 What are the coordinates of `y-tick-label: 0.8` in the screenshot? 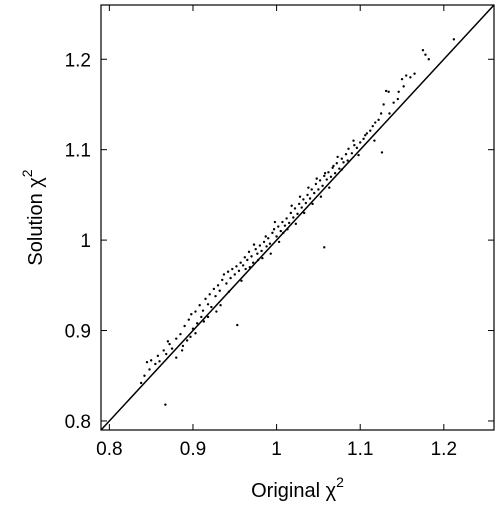 It's located at (78, 422).